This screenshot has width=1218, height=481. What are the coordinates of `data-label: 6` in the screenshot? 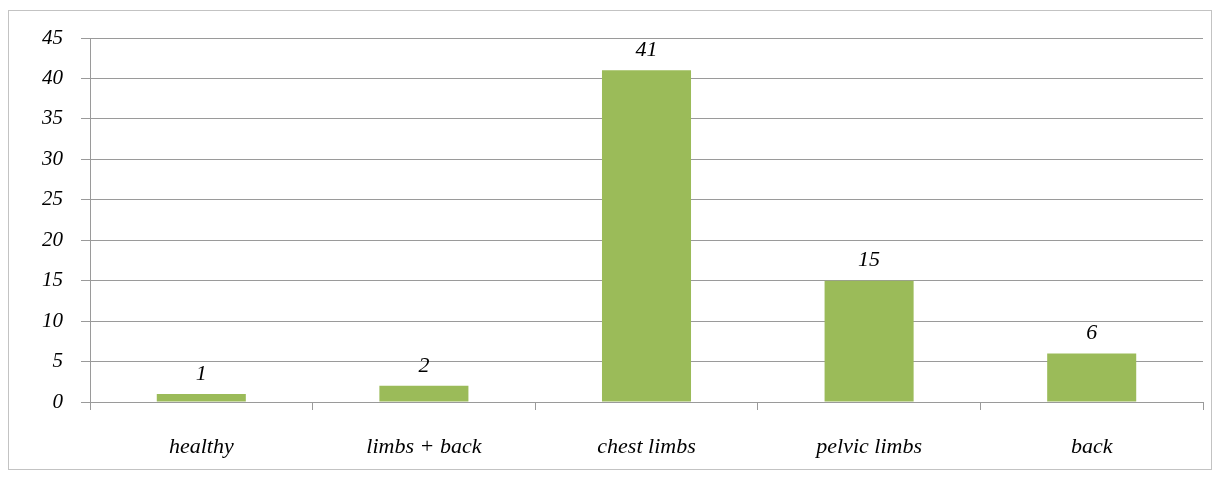 It's located at (1092, 332).